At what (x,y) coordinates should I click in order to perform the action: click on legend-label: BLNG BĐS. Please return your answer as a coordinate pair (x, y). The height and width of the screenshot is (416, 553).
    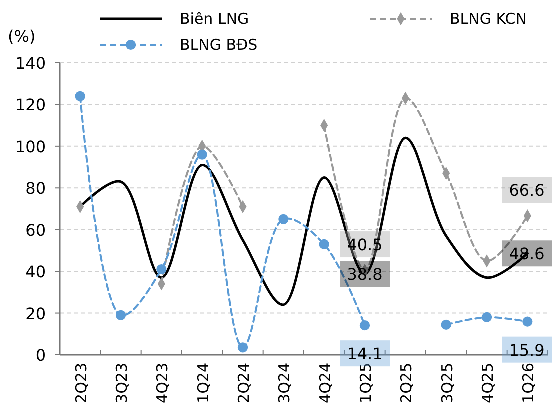
    Looking at the image, I should click on (219, 45).